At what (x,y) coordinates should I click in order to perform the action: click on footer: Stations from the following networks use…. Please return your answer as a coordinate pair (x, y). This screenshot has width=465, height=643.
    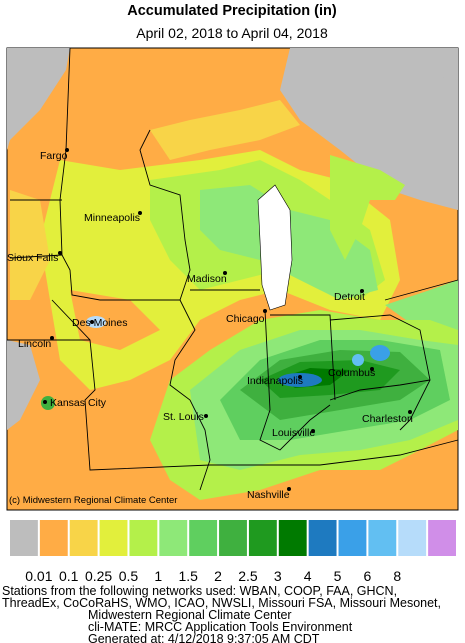
    Looking at the image, I should click on (221, 613).